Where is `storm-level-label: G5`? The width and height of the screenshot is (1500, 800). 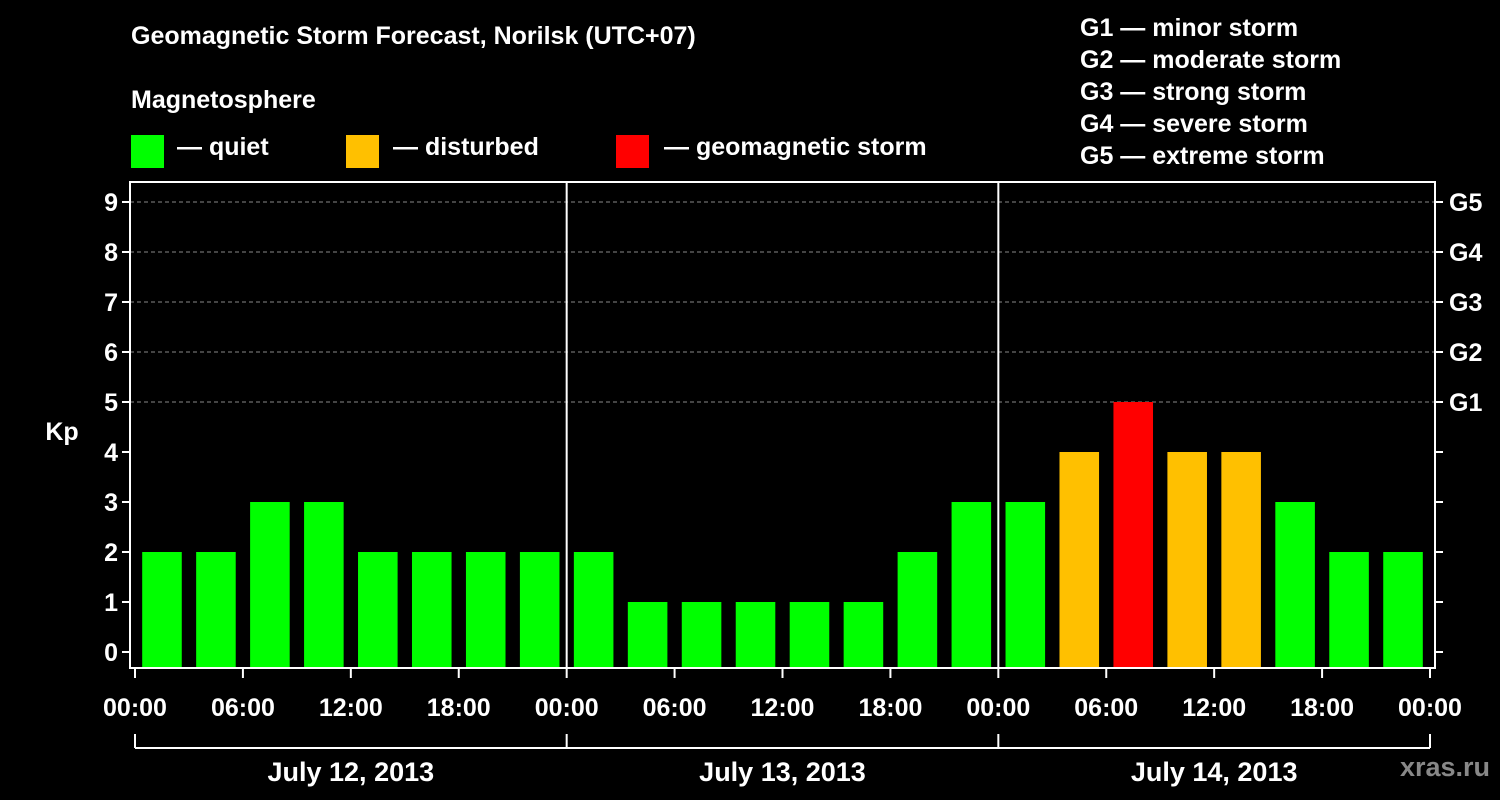
storm-level-label: G5 is located at coordinates (1465, 203).